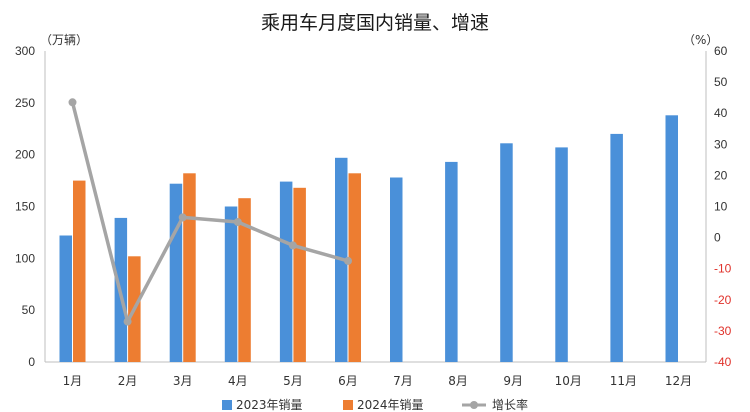 This screenshot has width=750, height=412. Describe the element at coordinates (390, 405) in the screenshot. I see `legend-label: 2024年销量` at that location.